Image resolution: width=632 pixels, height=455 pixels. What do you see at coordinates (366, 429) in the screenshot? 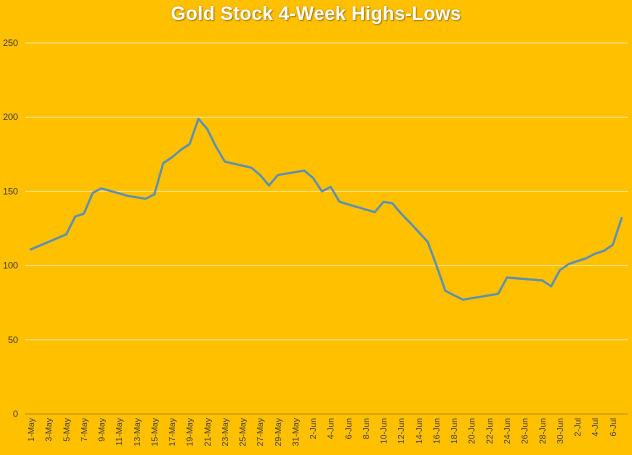
I see `x-tick-label: 8-Jun` at bounding box center [366, 429].